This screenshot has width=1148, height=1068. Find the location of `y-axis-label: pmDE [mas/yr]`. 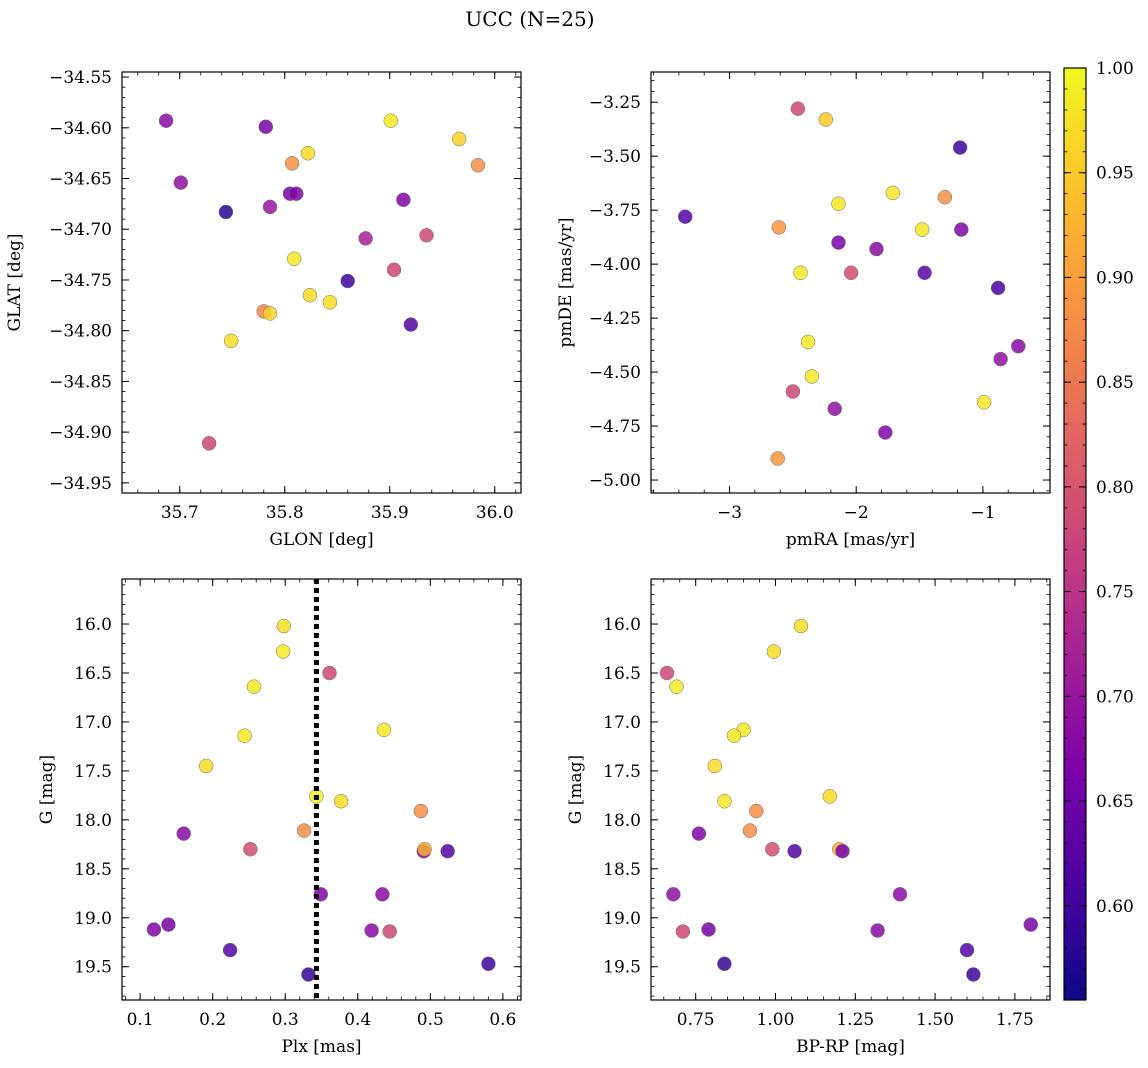

y-axis-label: pmDE [mas/yr] is located at coordinates (566, 282).